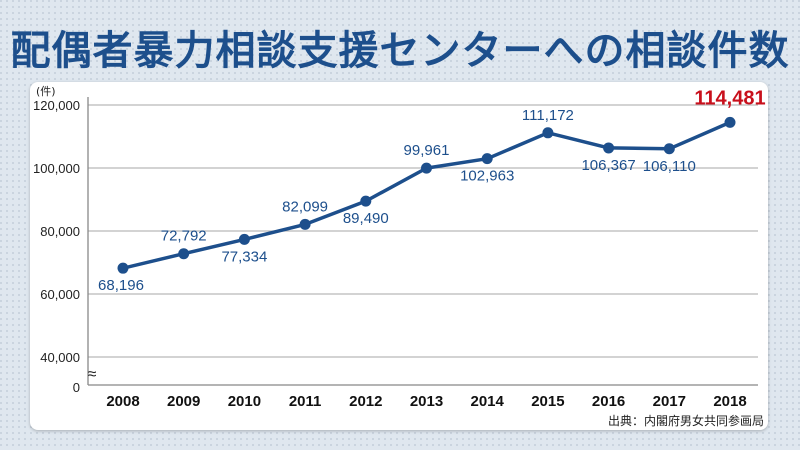 This screenshot has height=450, width=800. What do you see at coordinates (609, 148) in the screenshot?
I see `data-point-2016` at bounding box center [609, 148].